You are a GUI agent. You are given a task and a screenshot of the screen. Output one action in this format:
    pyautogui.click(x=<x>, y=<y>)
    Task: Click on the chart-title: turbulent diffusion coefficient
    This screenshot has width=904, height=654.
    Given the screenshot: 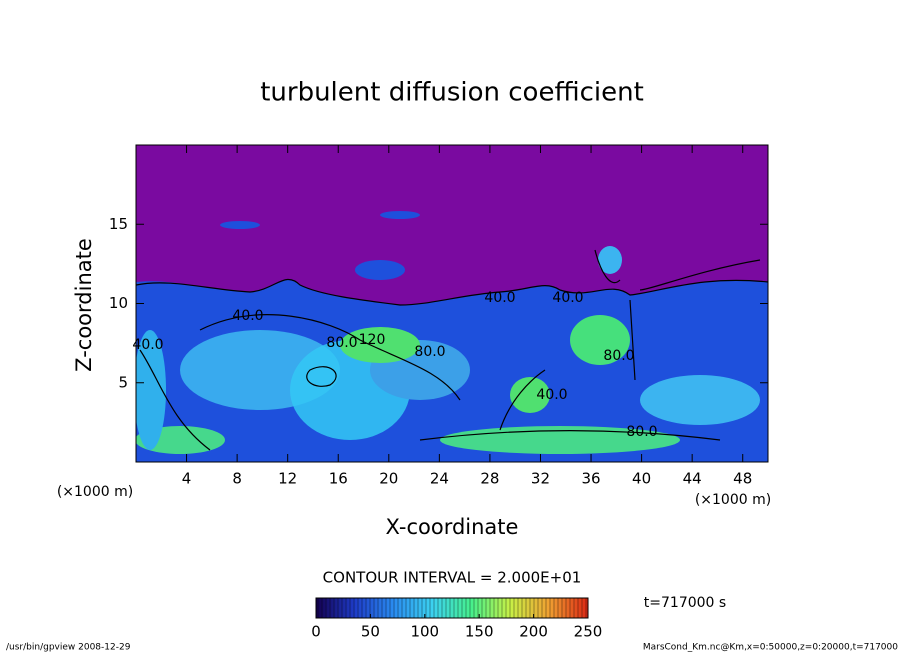 What is the action you would take?
    pyautogui.click(x=452, y=93)
    